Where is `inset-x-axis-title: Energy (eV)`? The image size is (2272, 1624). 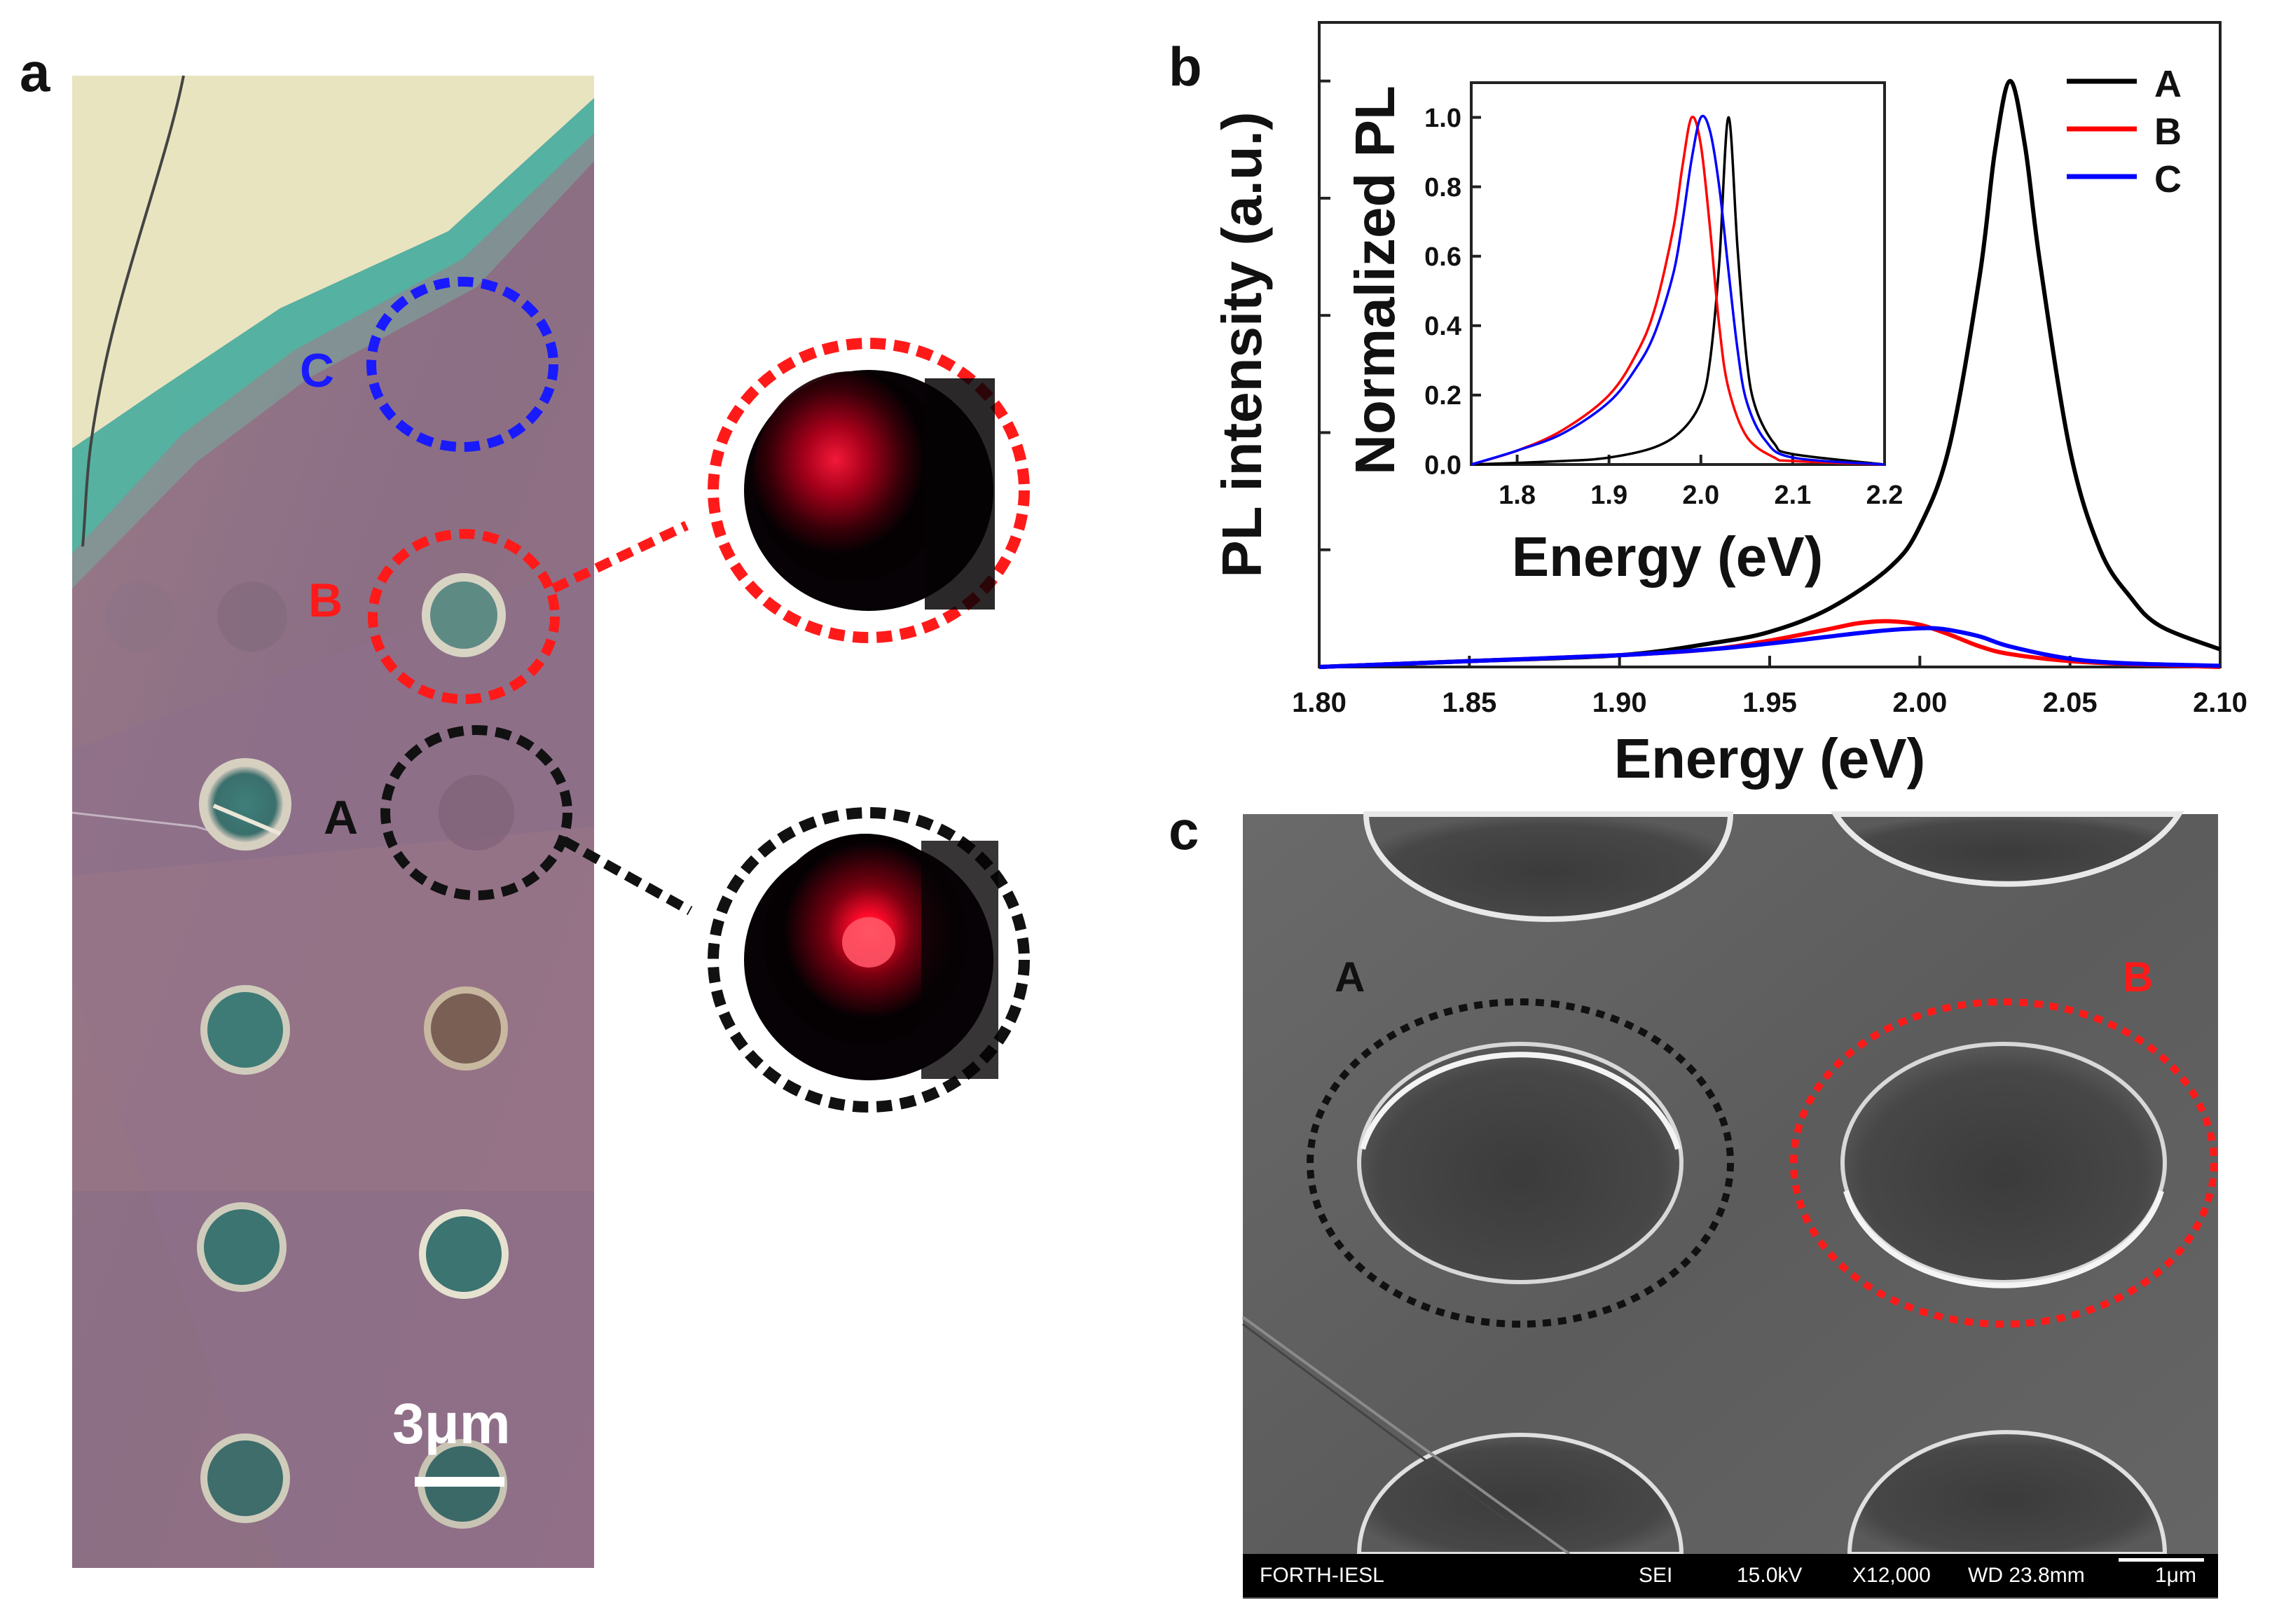
inset-x-axis-title: Energy (eV) is located at coordinates (1668, 557).